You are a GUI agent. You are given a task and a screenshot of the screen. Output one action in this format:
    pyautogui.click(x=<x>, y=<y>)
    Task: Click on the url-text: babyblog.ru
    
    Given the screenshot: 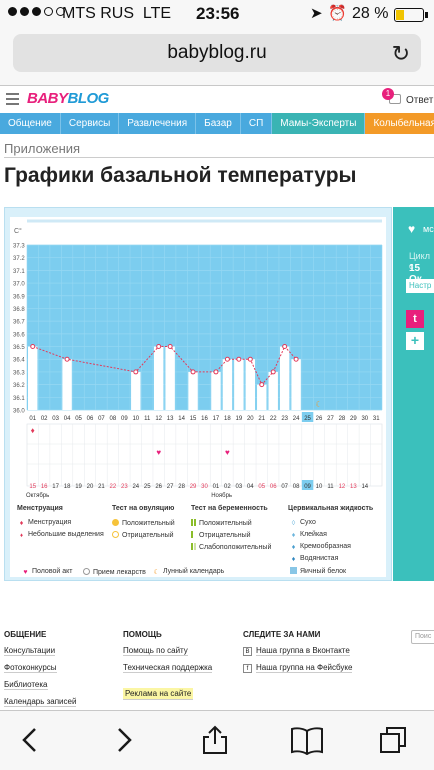 What is the action you would take?
    pyautogui.click(x=217, y=52)
    